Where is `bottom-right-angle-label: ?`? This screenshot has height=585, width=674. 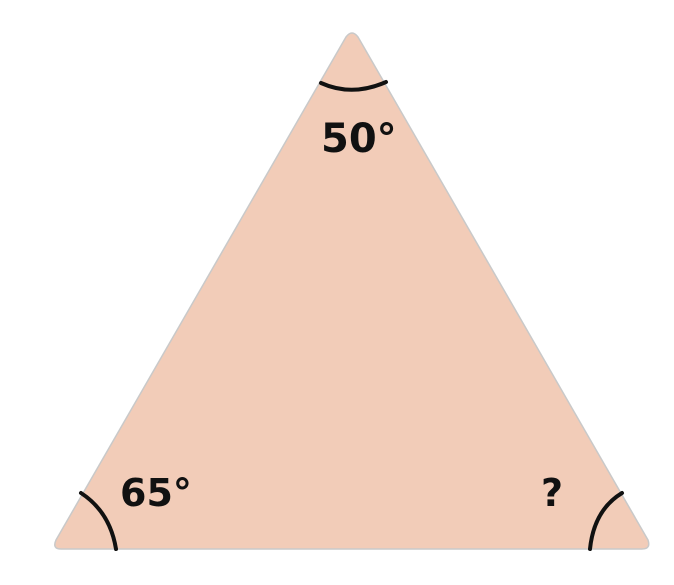 bottom-right-angle-label: ? is located at coordinates (552, 493).